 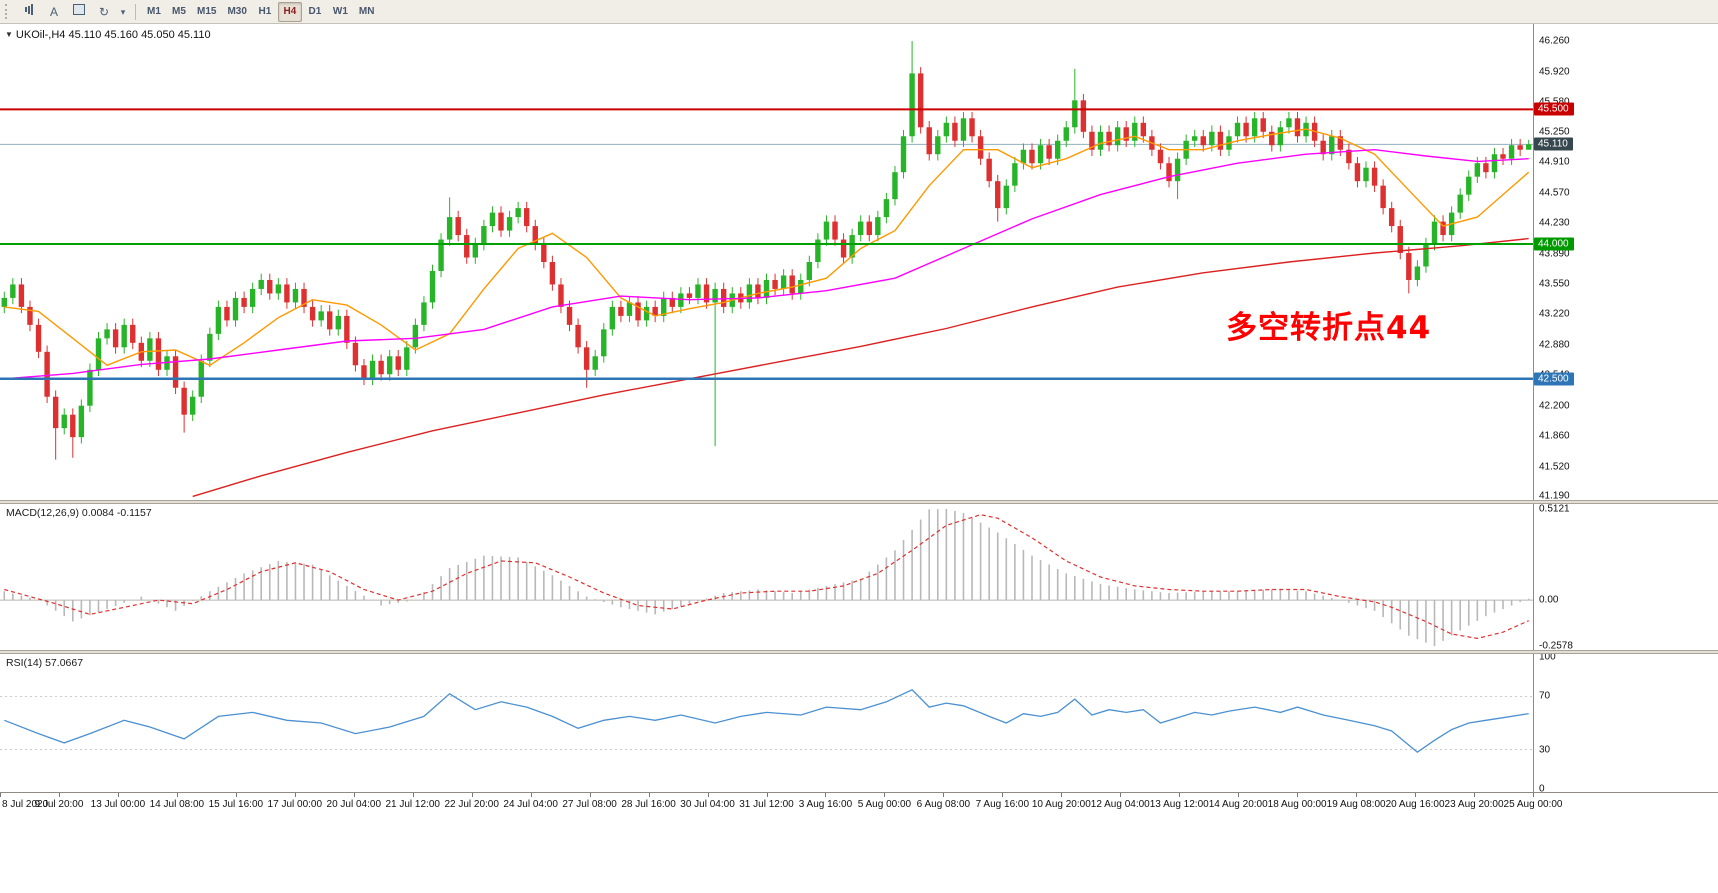 I want to click on timeframe-button-group: M1 M5 M15 M30 H1 H4 D1 W1 MN, so click(x=261, y=11).